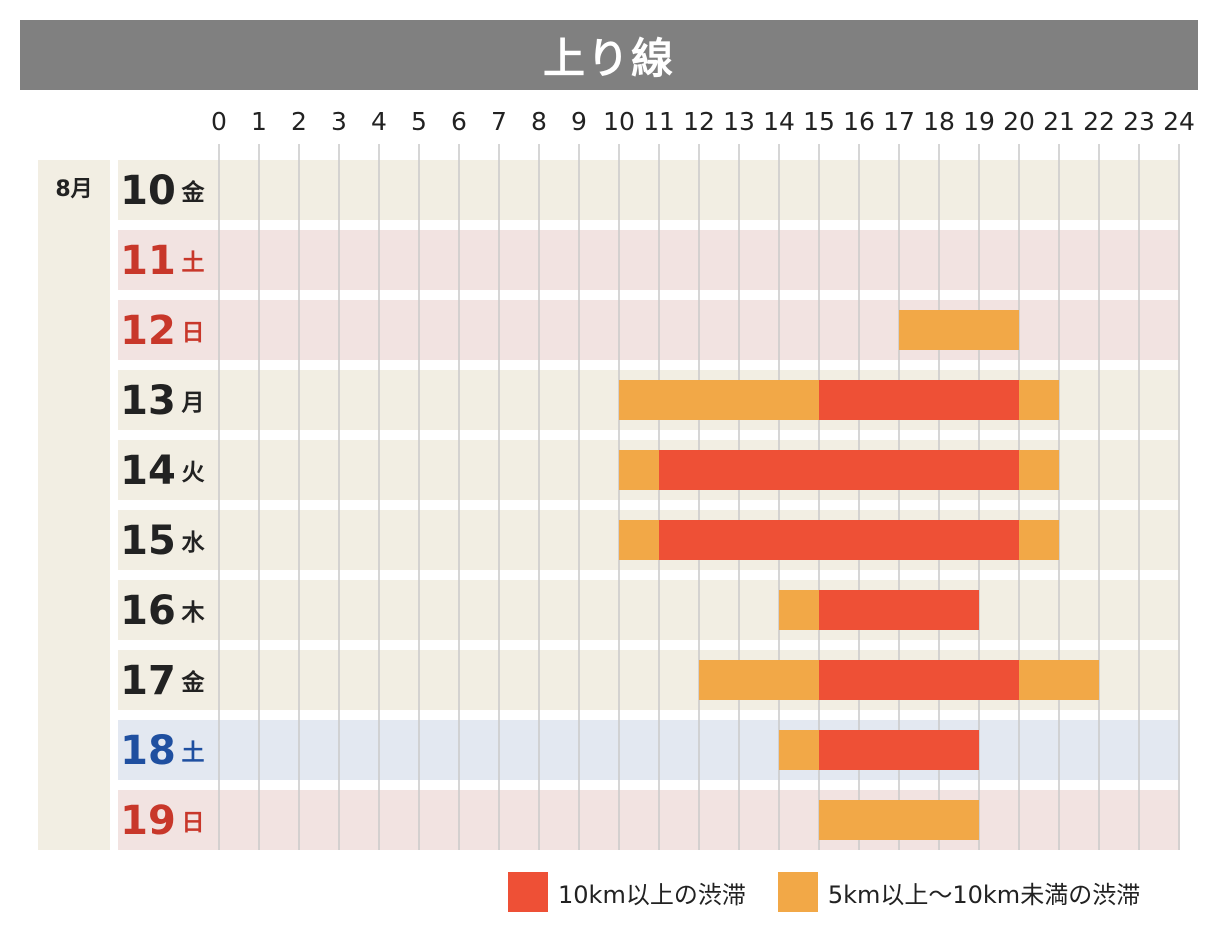 Image resolution: width=1218 pixels, height=940 pixels. What do you see at coordinates (148, 471) in the screenshot?
I see `day-number-14: 14` at bounding box center [148, 471].